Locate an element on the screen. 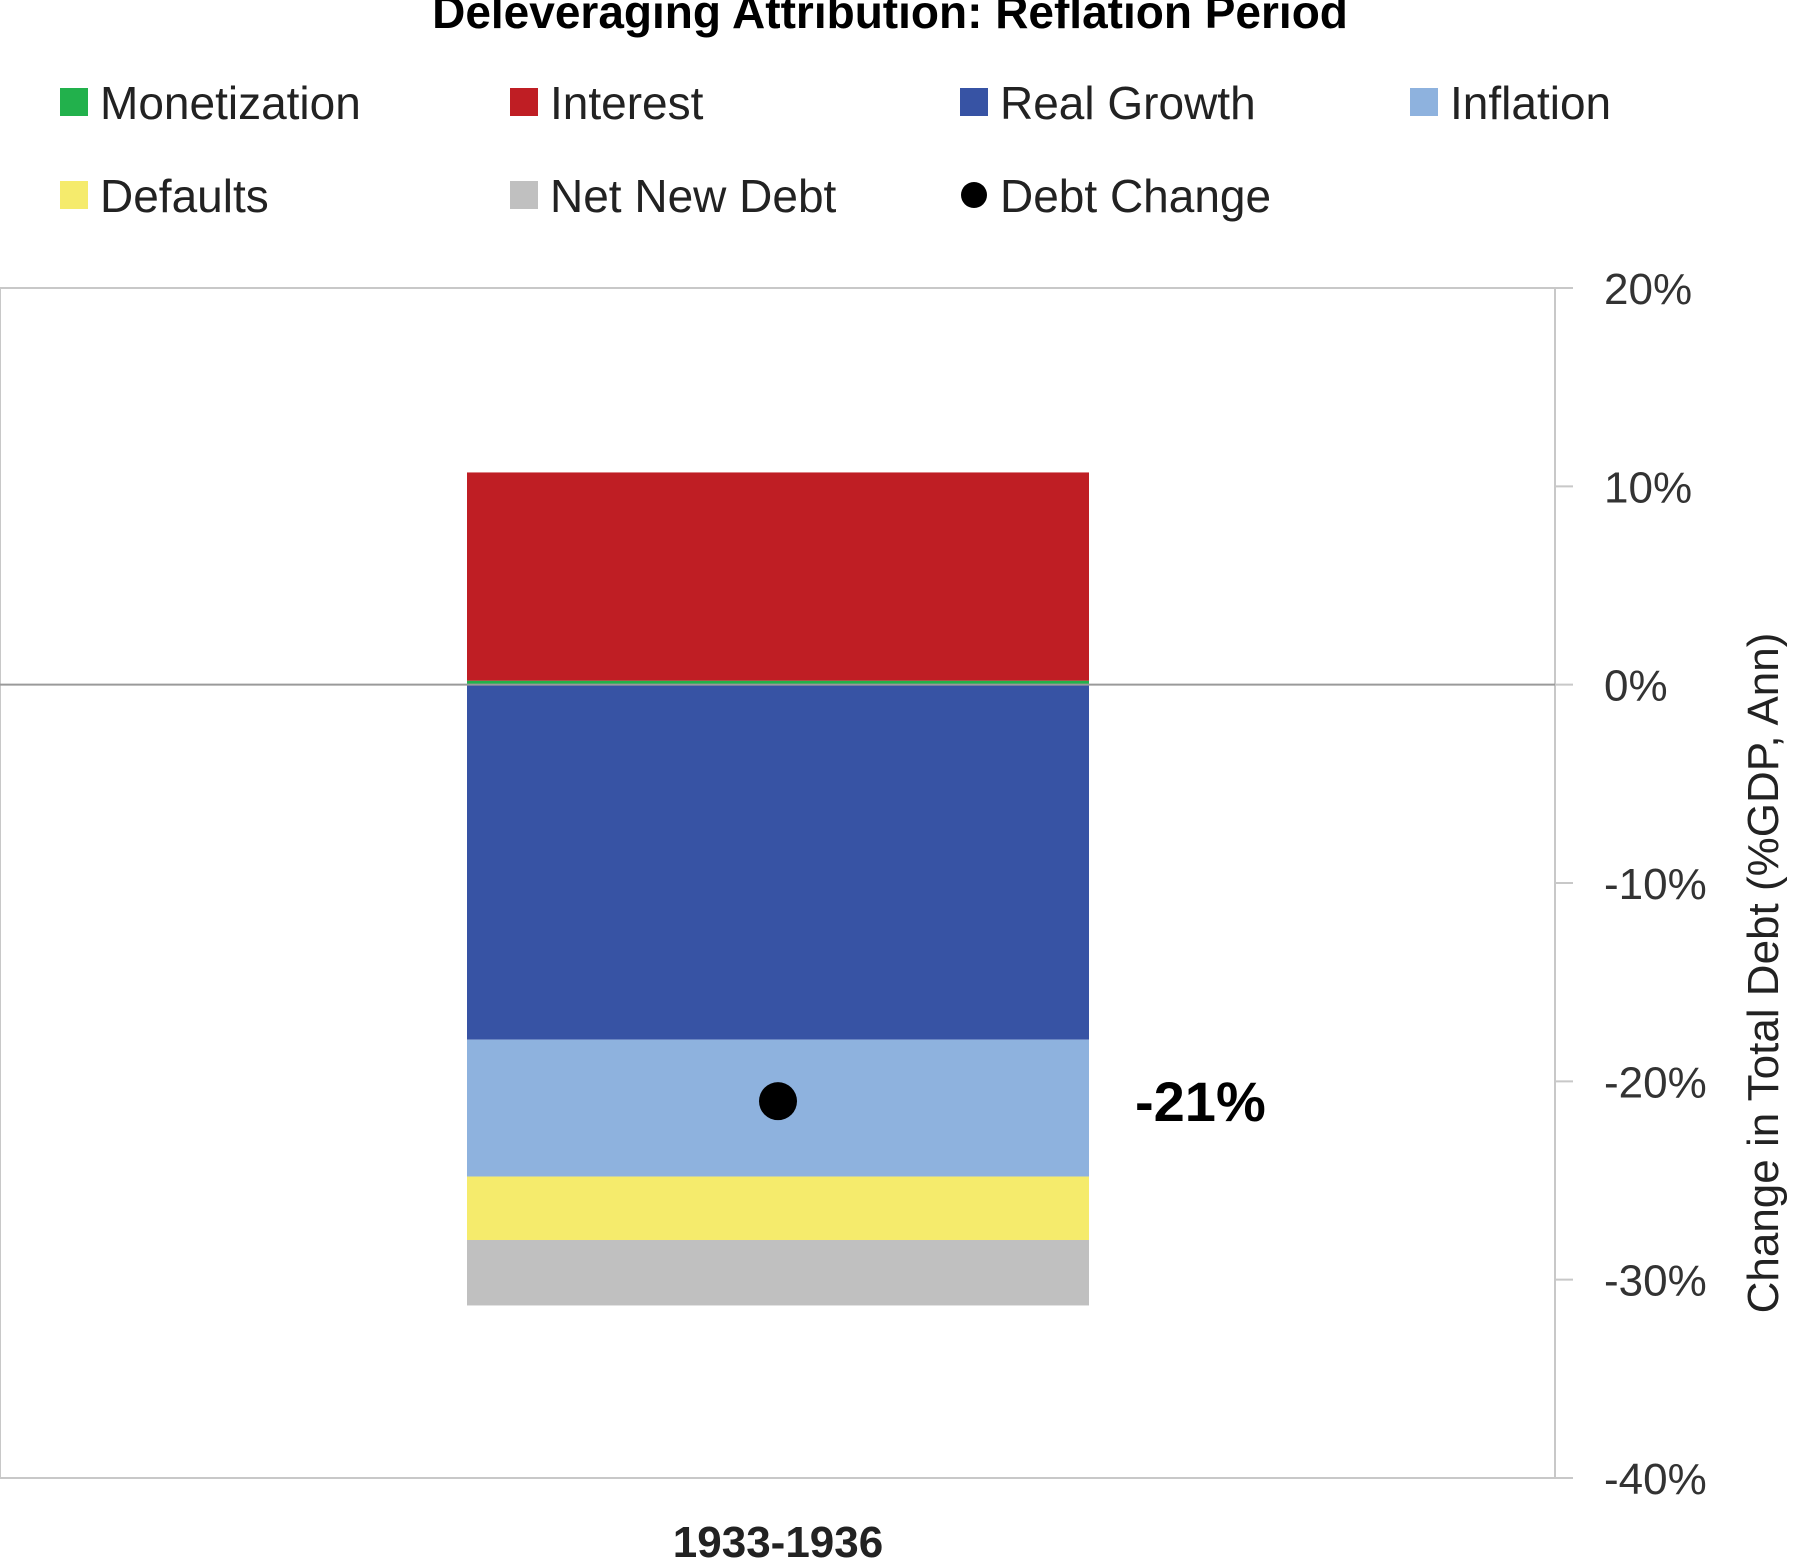 This screenshot has height=1565, width=1812. x-axis-categories: 1933-1936 is located at coordinates (778, 1541).